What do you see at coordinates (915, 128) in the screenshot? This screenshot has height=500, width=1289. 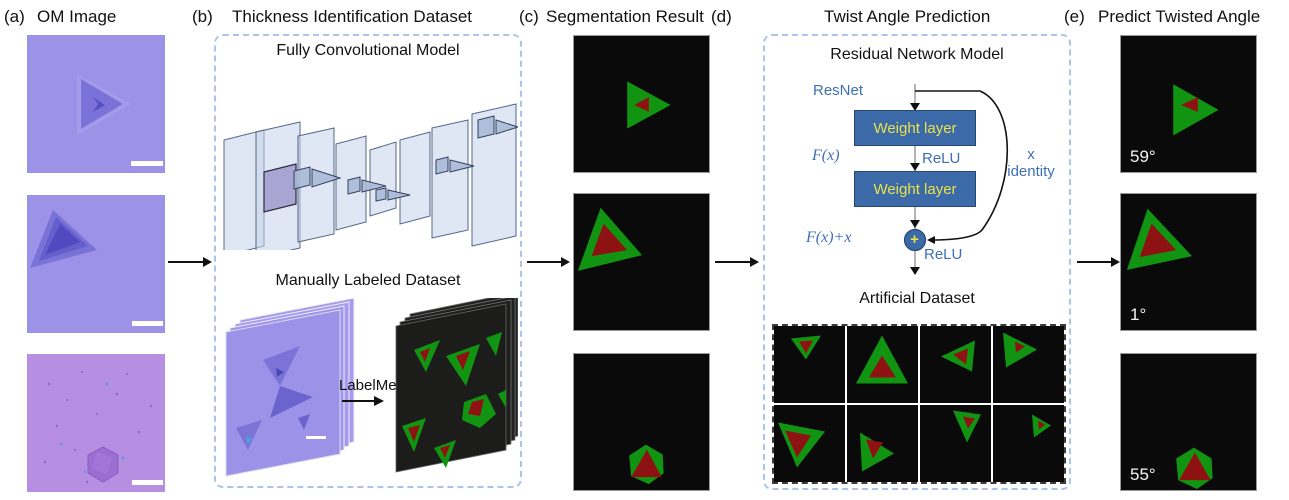 I see `weight-layer-1-box: Weight layer` at bounding box center [915, 128].